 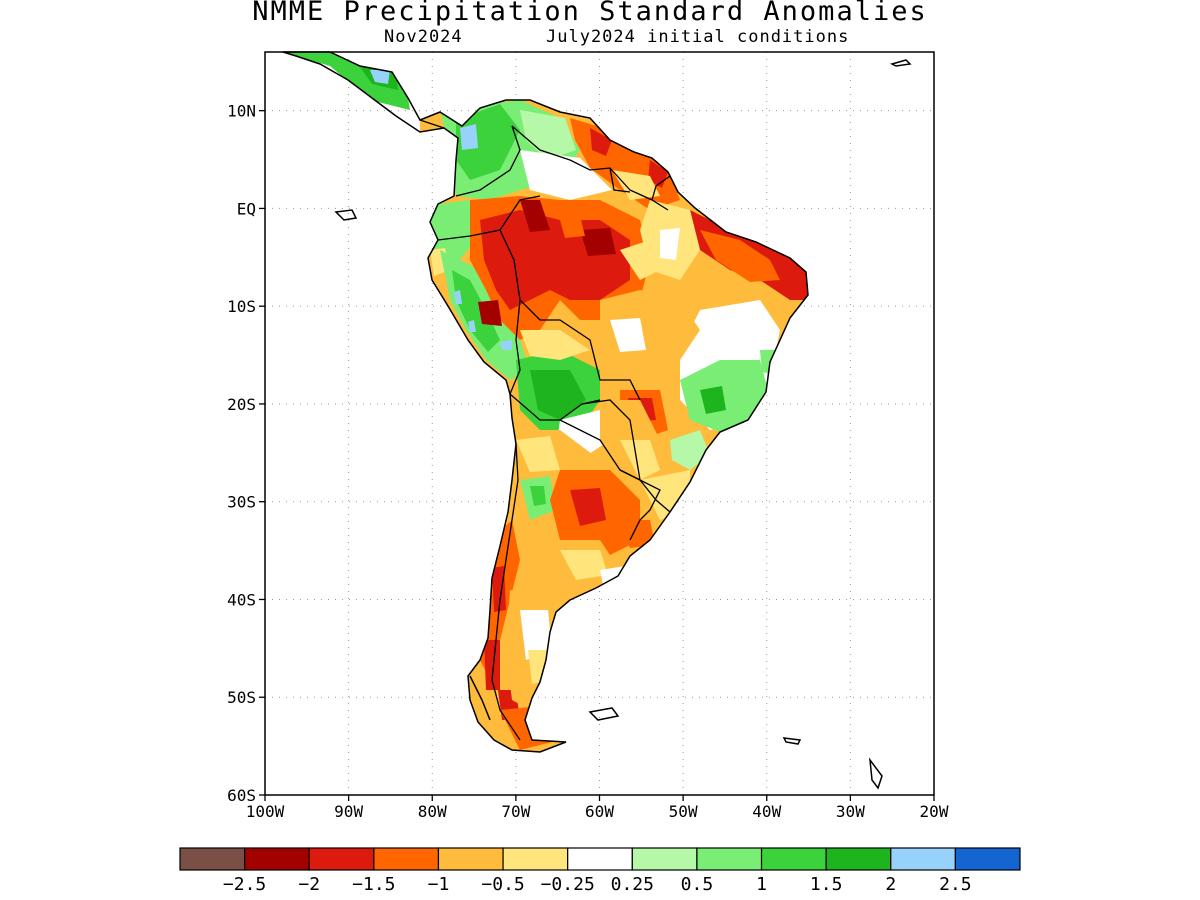 What do you see at coordinates (683, 811) in the screenshot?
I see `lon-tick-label: 50W` at bounding box center [683, 811].